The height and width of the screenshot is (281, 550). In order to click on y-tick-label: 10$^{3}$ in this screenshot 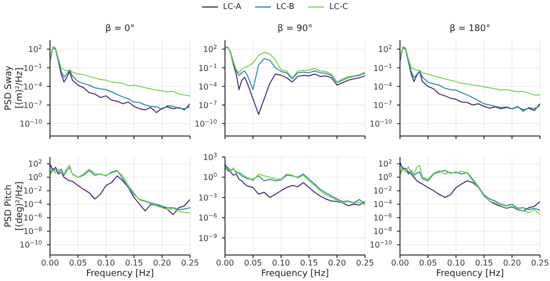, I will do `click(210, 157)`.